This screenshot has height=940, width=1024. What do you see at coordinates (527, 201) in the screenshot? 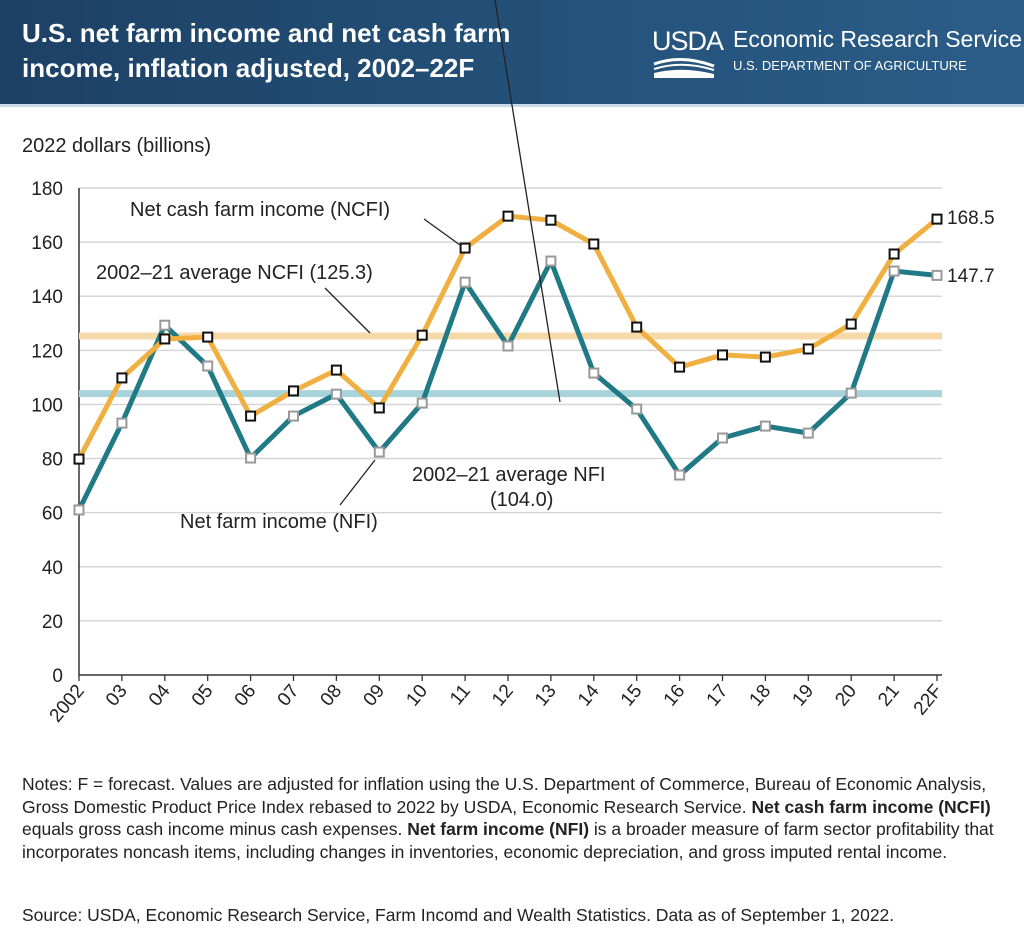
I see `nfi-average-leader` at bounding box center [527, 201].